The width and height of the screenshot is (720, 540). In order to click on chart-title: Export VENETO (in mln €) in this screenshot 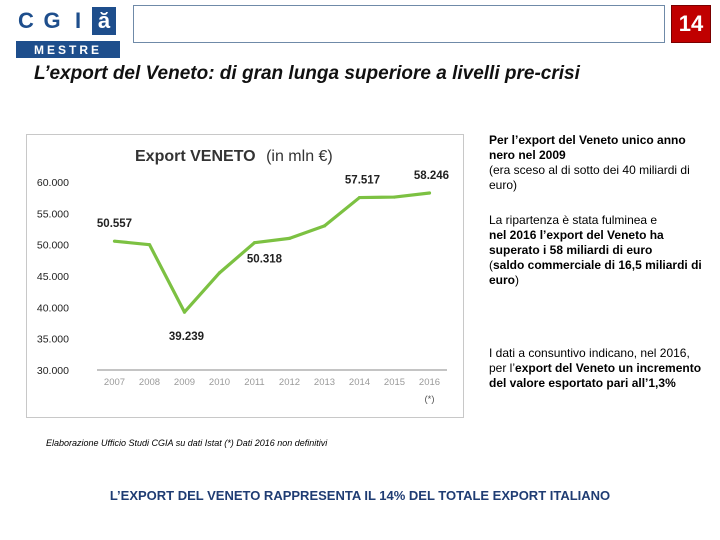, I will do `click(234, 156)`.